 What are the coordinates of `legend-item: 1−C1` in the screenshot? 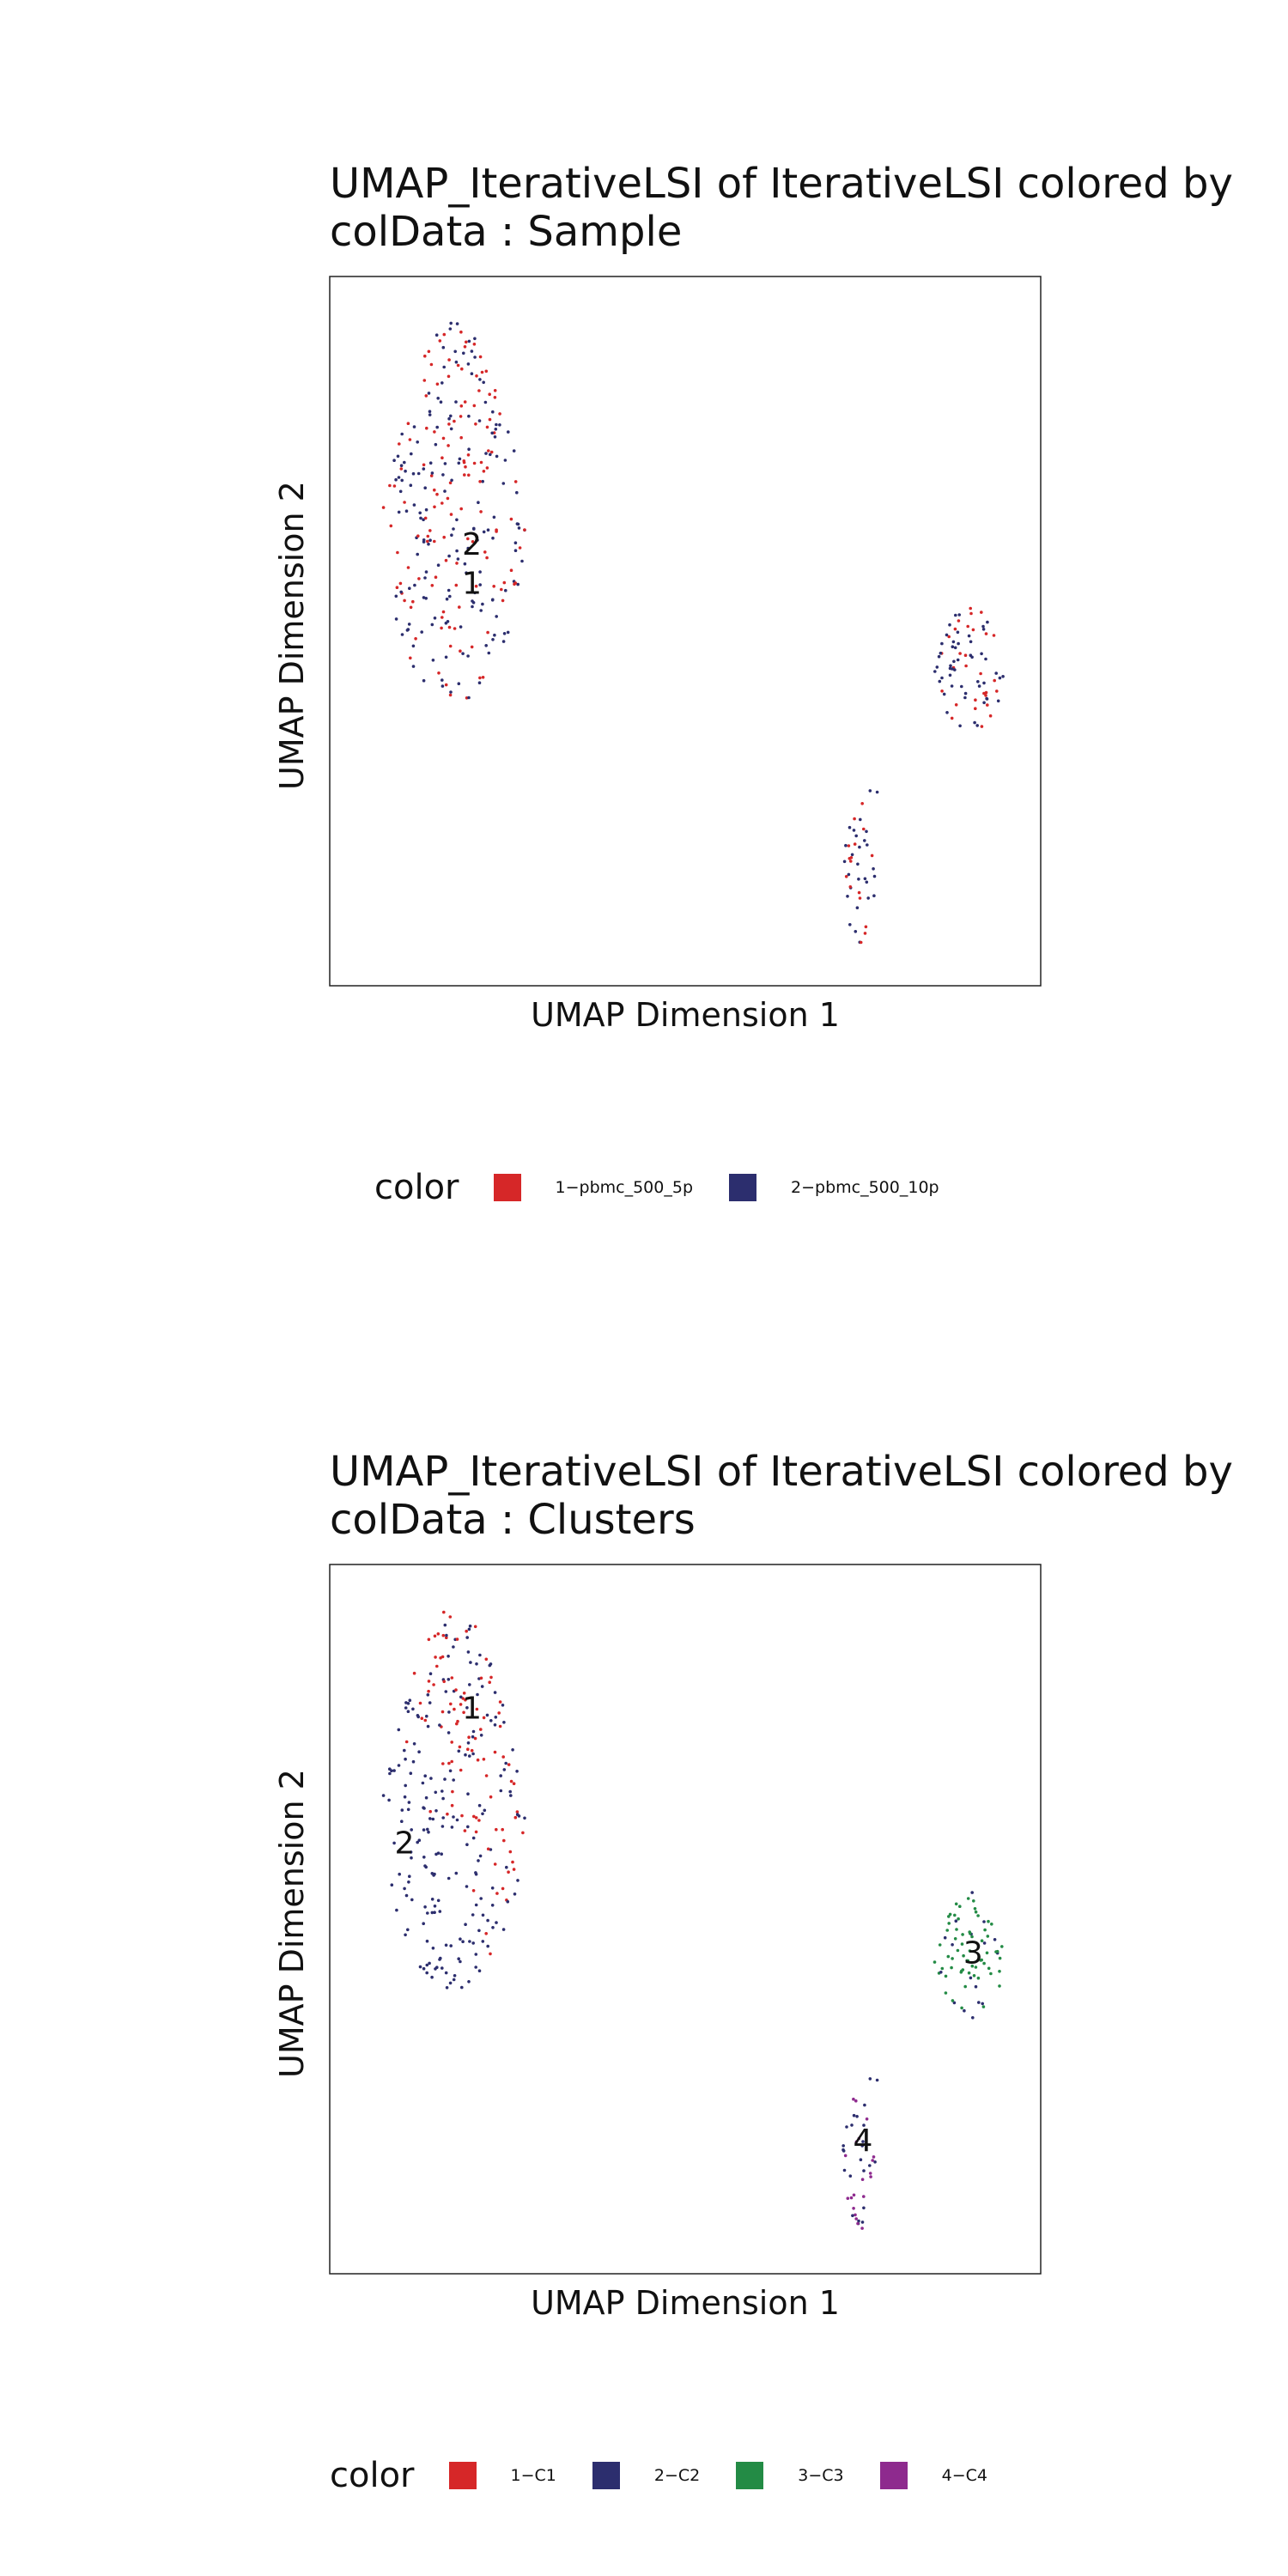 It's located at (502, 2475).